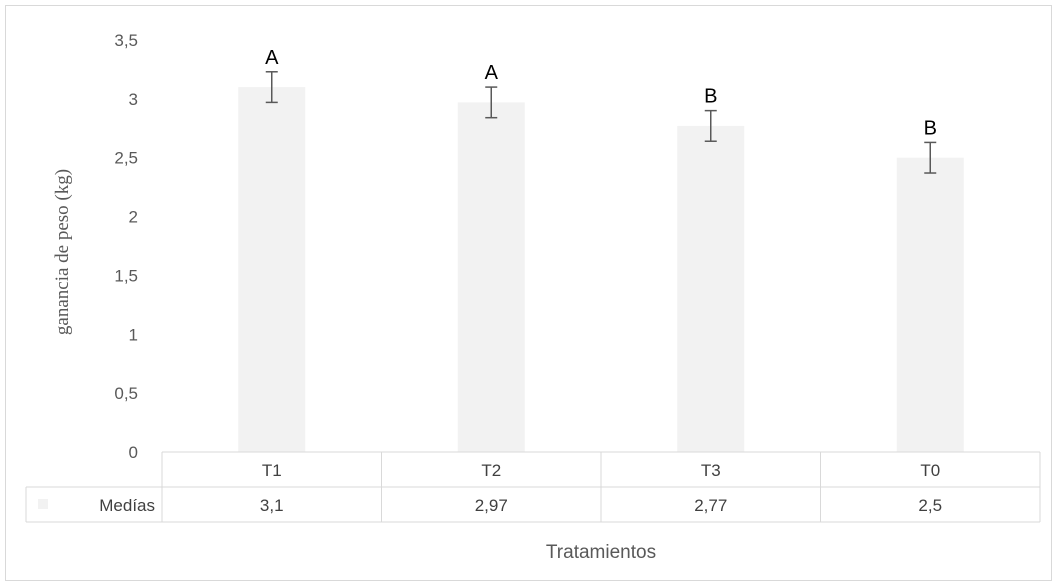  What do you see at coordinates (601, 552) in the screenshot?
I see `x-axis-title: Tratamientos` at bounding box center [601, 552].